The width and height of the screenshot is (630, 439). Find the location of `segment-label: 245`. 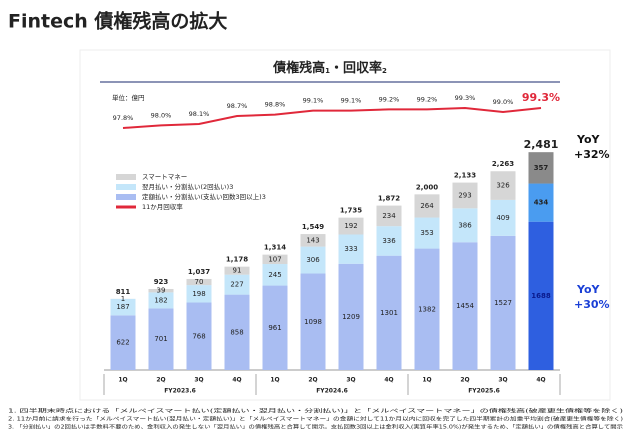

segment-label: 245 is located at coordinates (274, 275).